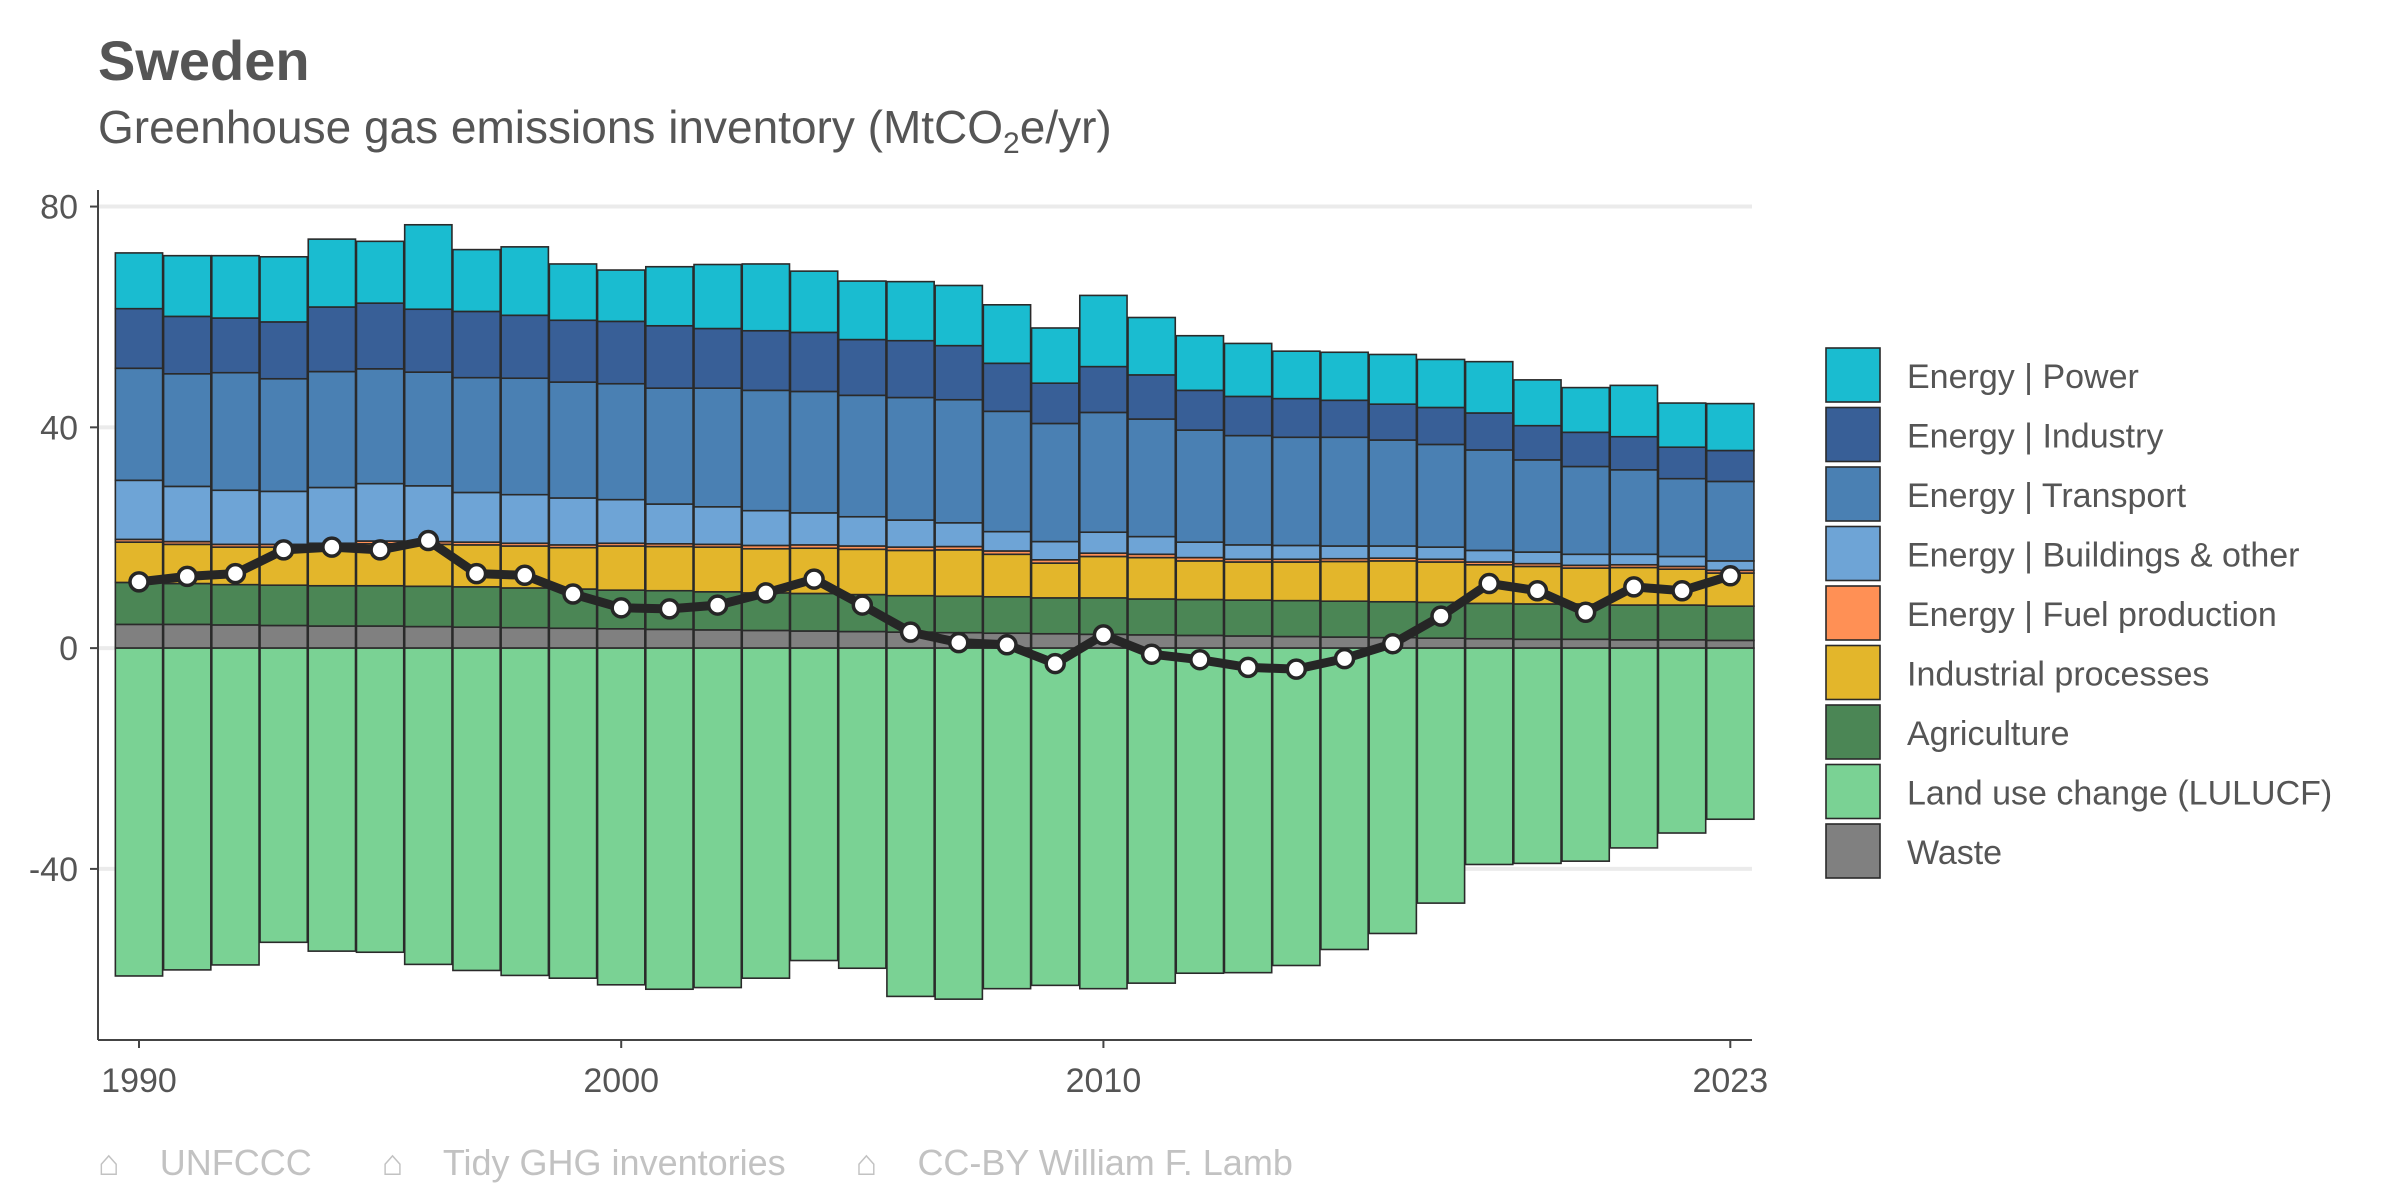  Describe the element at coordinates (1730, 521) in the screenshot. I see `bar-segment-energy-transport-2023` at that location.